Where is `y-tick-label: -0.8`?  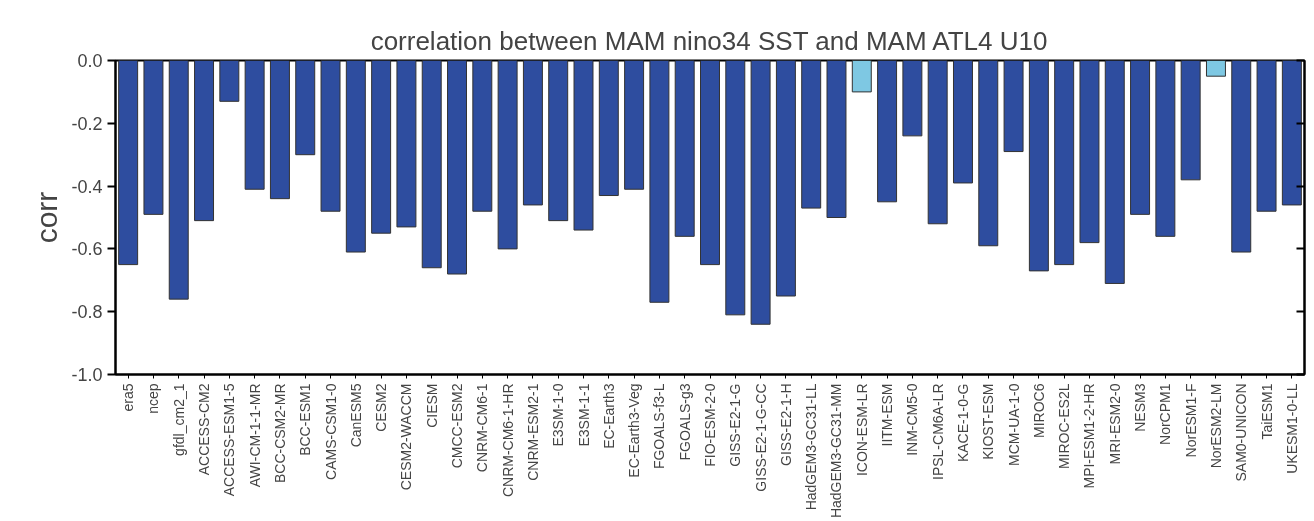 y-tick-label: -0.8 is located at coordinates (87, 312).